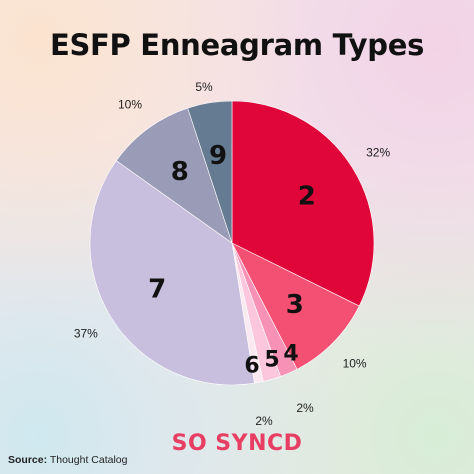 The width and height of the screenshot is (474, 474). Describe the element at coordinates (271, 360) in the screenshot. I see `type-label-5: 5` at that location.